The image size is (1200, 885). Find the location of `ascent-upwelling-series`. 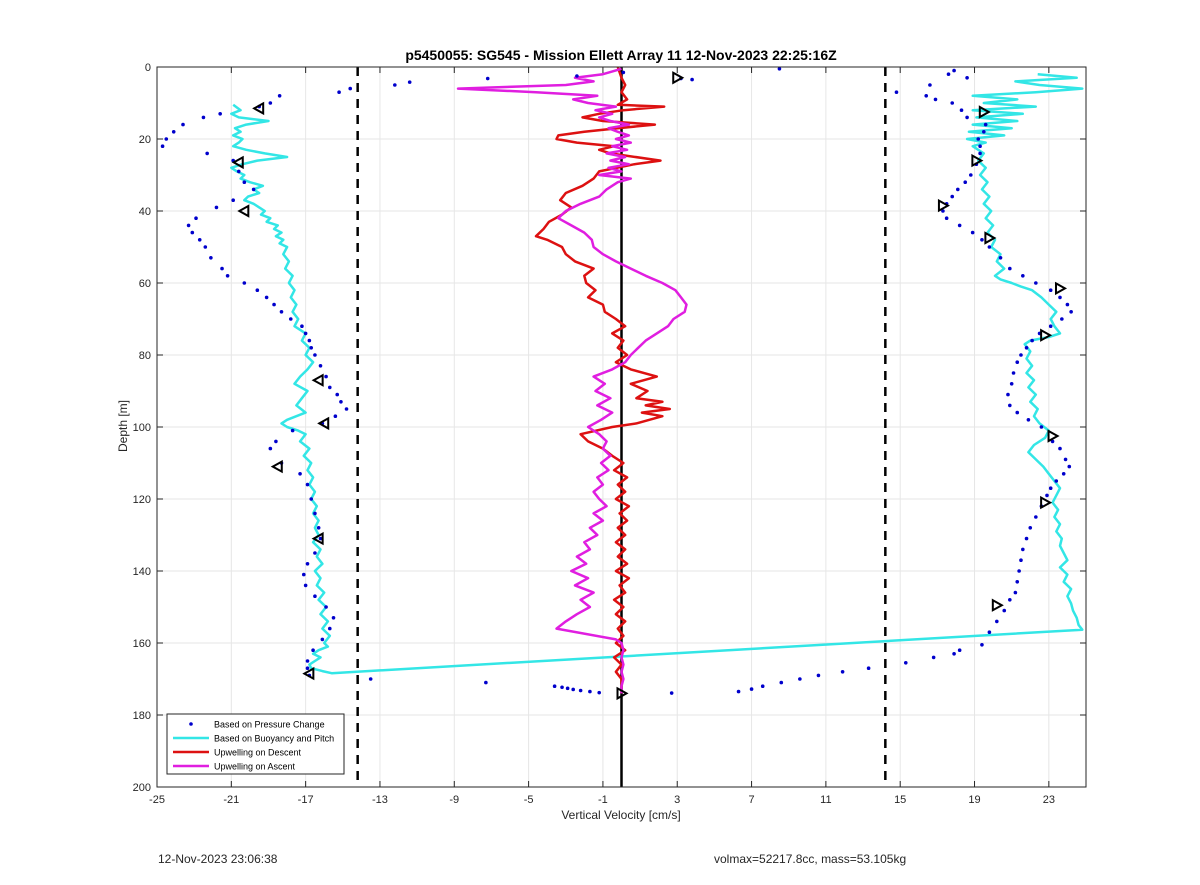

ascent-upwelling-series is located at coordinates (572, 380).